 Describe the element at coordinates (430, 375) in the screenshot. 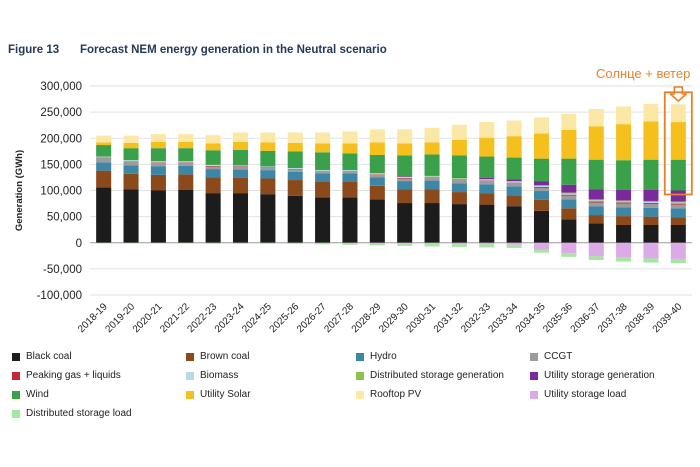

I see `legend-item: Distributed storage generation` at that location.